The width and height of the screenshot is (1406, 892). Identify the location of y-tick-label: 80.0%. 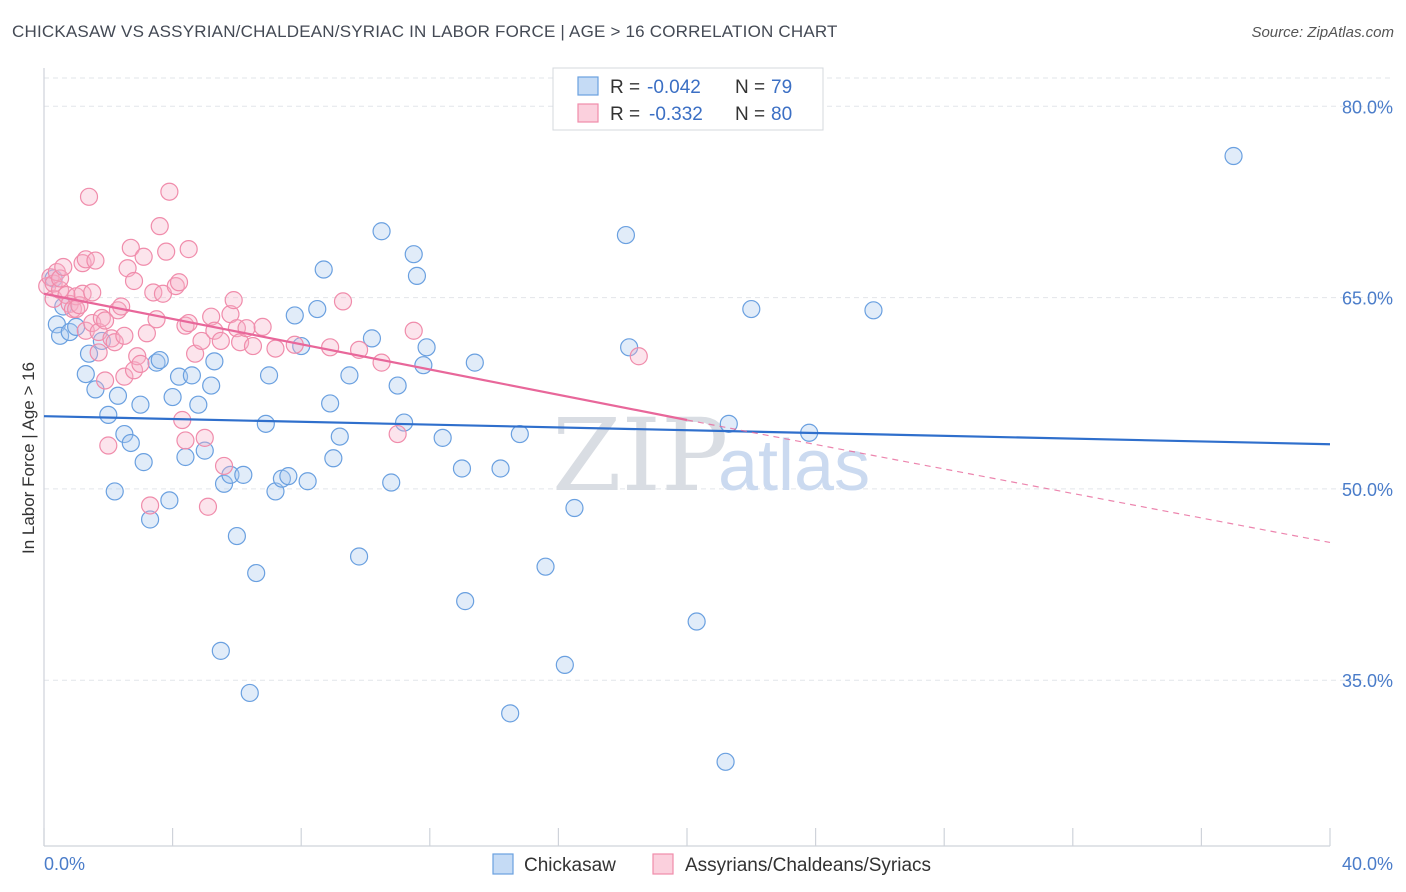
(1367, 107).